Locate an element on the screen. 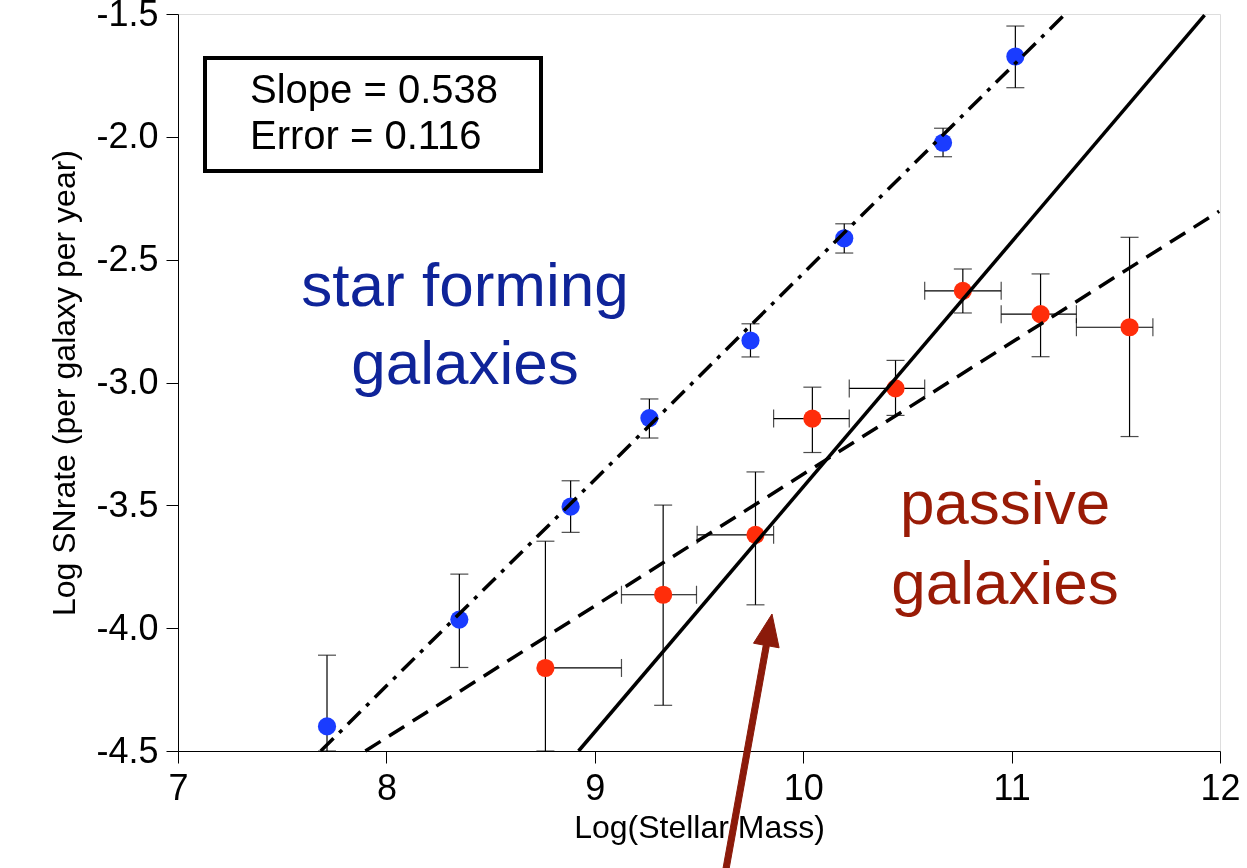 The image size is (1247, 868). x-tick-label: 7 is located at coordinates (178, 787).